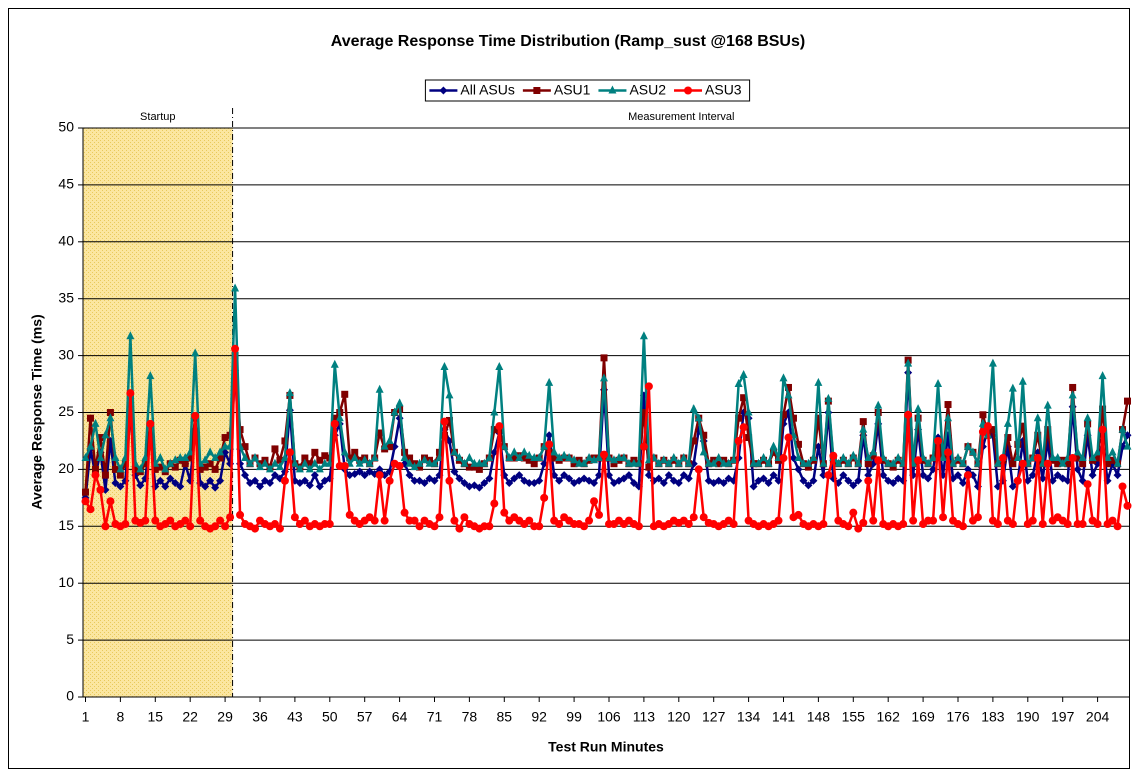  What do you see at coordinates (923, 717) in the screenshot?
I see `x-tick-label: 169` at bounding box center [923, 717].